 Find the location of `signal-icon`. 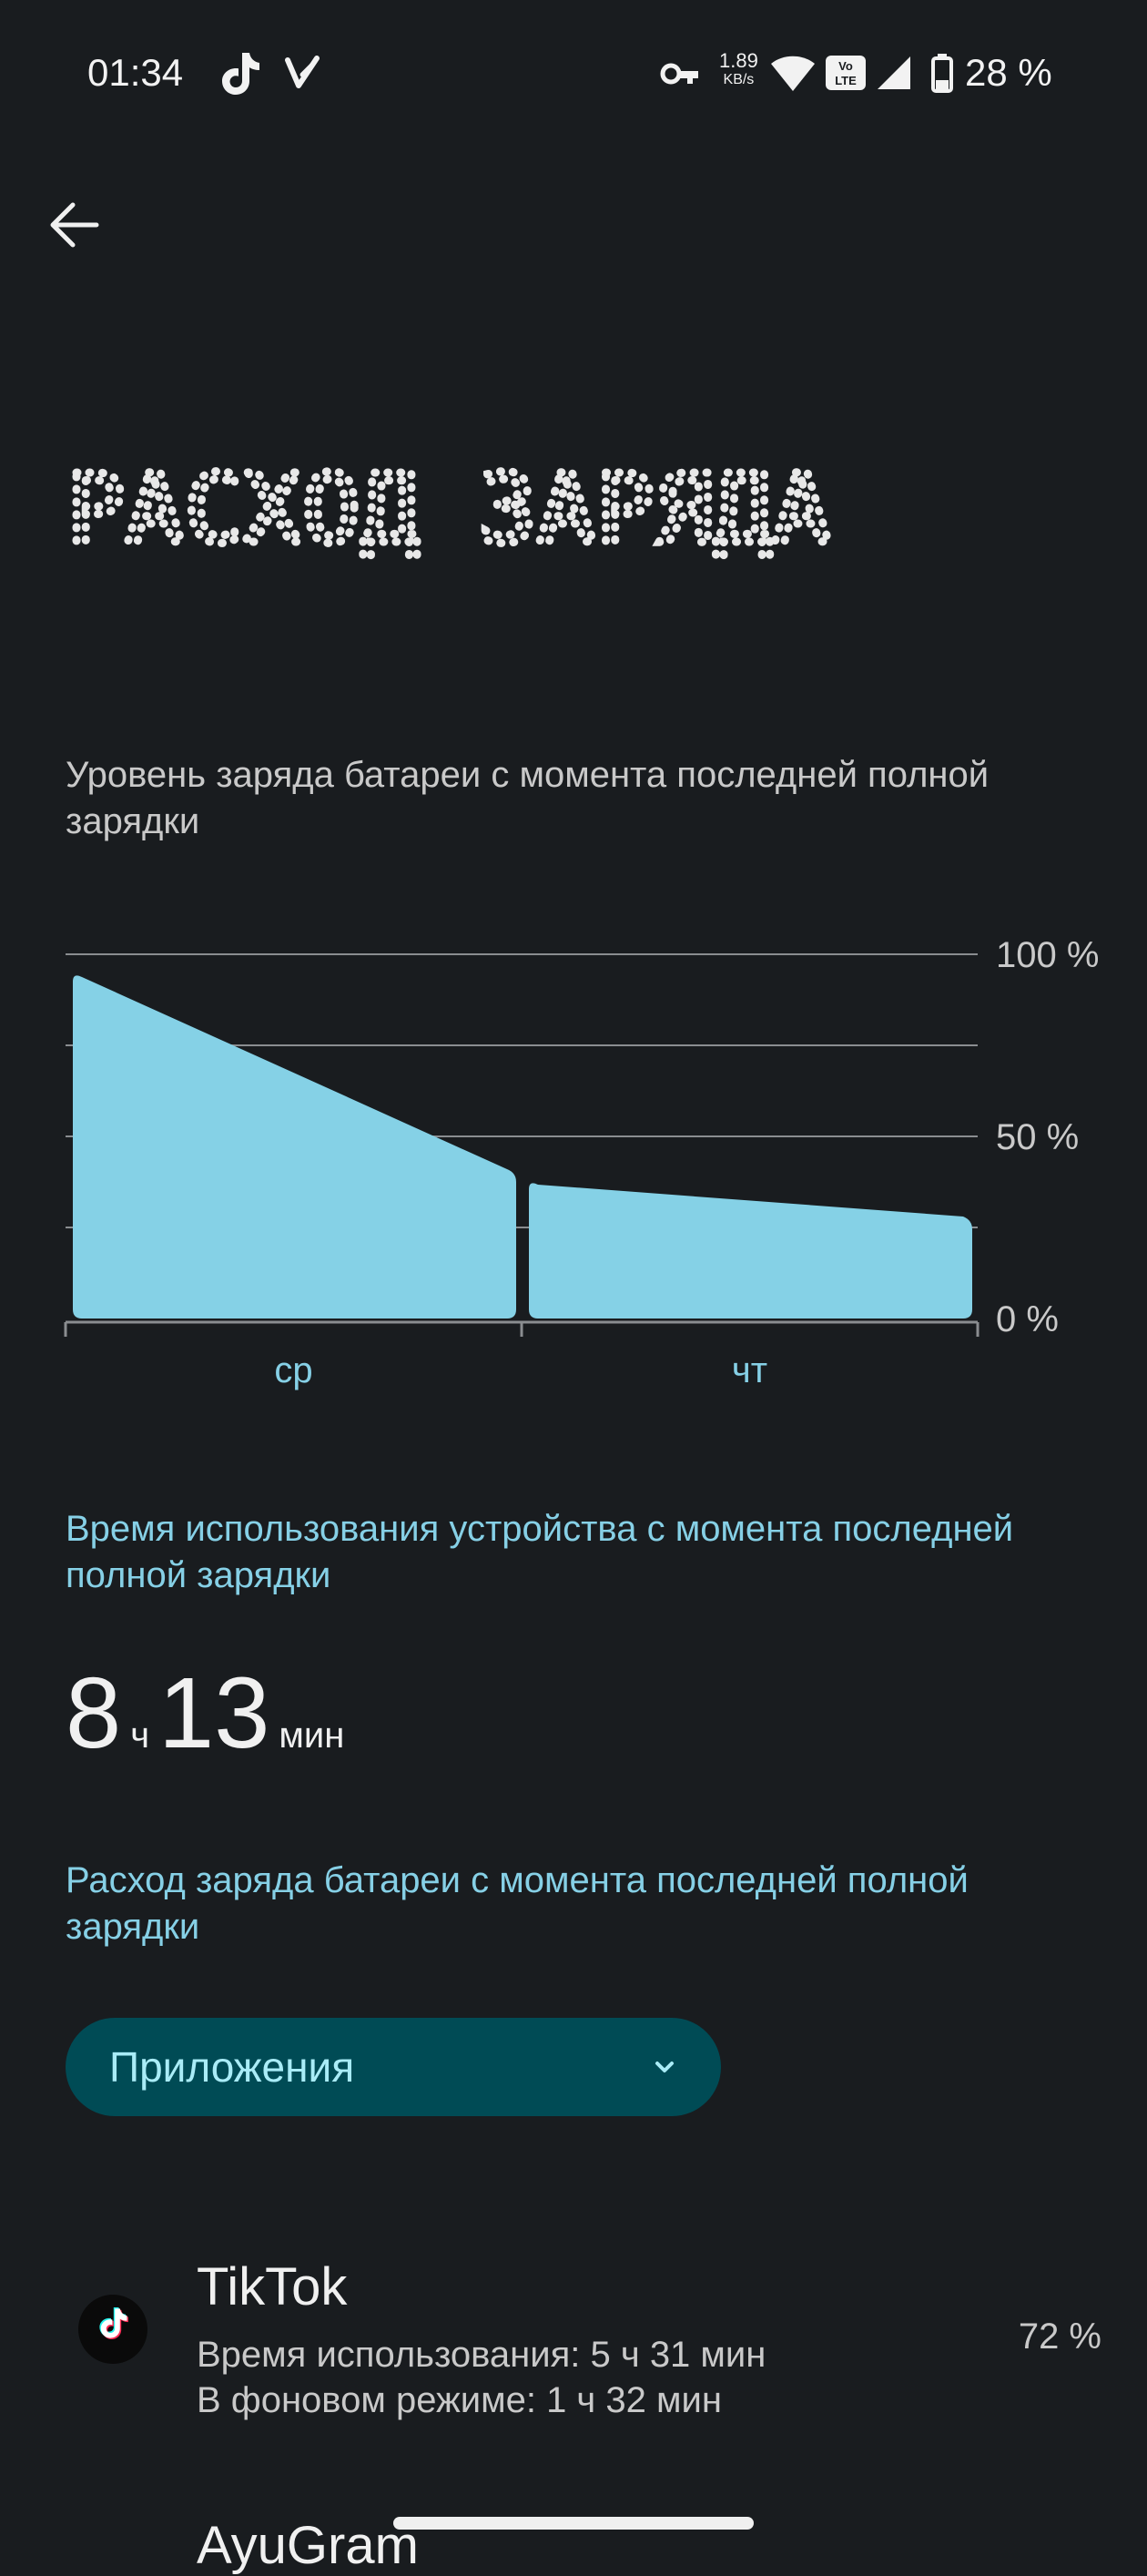

signal-icon is located at coordinates (894, 72).